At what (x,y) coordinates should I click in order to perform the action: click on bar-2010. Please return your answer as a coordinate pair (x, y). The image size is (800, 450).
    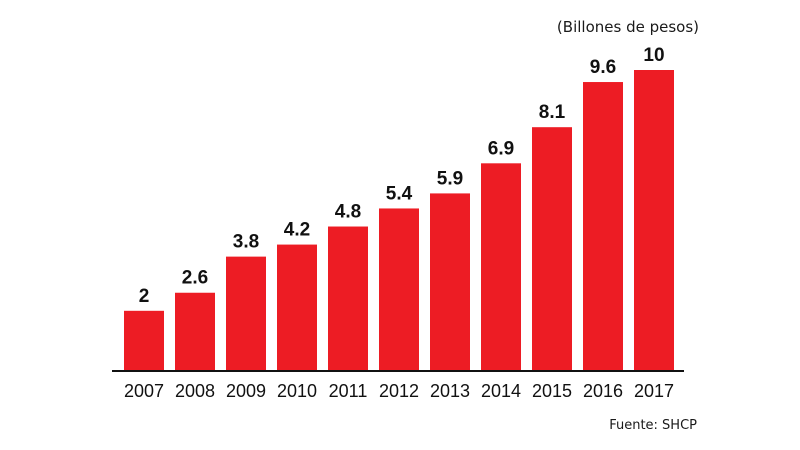
    Looking at the image, I should click on (297, 307).